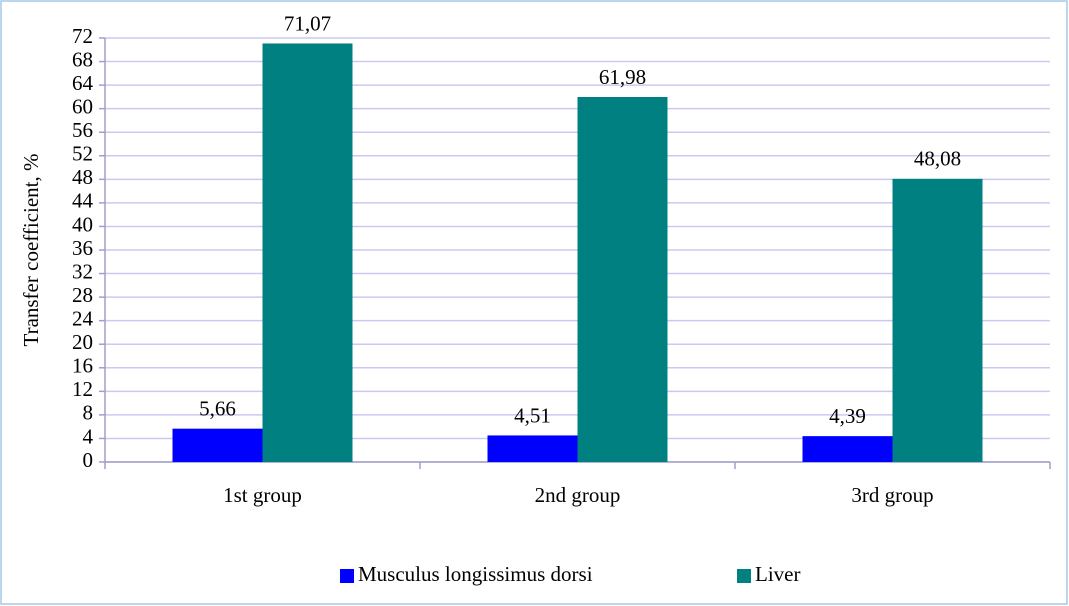 This screenshot has height=606, width=1069. Describe the element at coordinates (532, 415) in the screenshot. I see `data-label: 4,51` at that location.